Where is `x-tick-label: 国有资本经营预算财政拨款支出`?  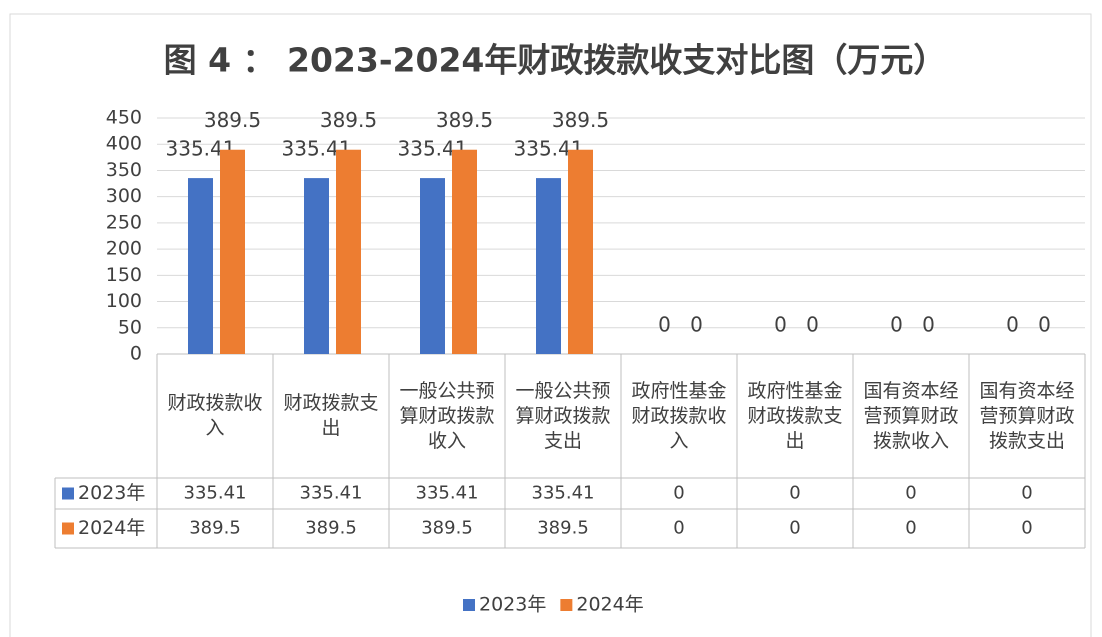
x-tick-label: 国有资本经营预算财政拨款支出 is located at coordinates (1027, 415).